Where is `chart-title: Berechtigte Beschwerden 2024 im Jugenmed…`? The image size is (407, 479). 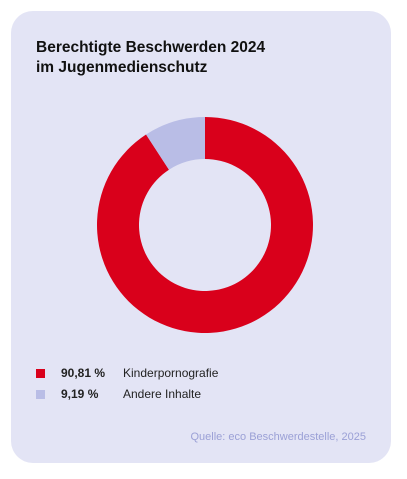
chart-title: Berechtigte Beschwerden 2024 im Jugenmed… is located at coordinates (201, 58).